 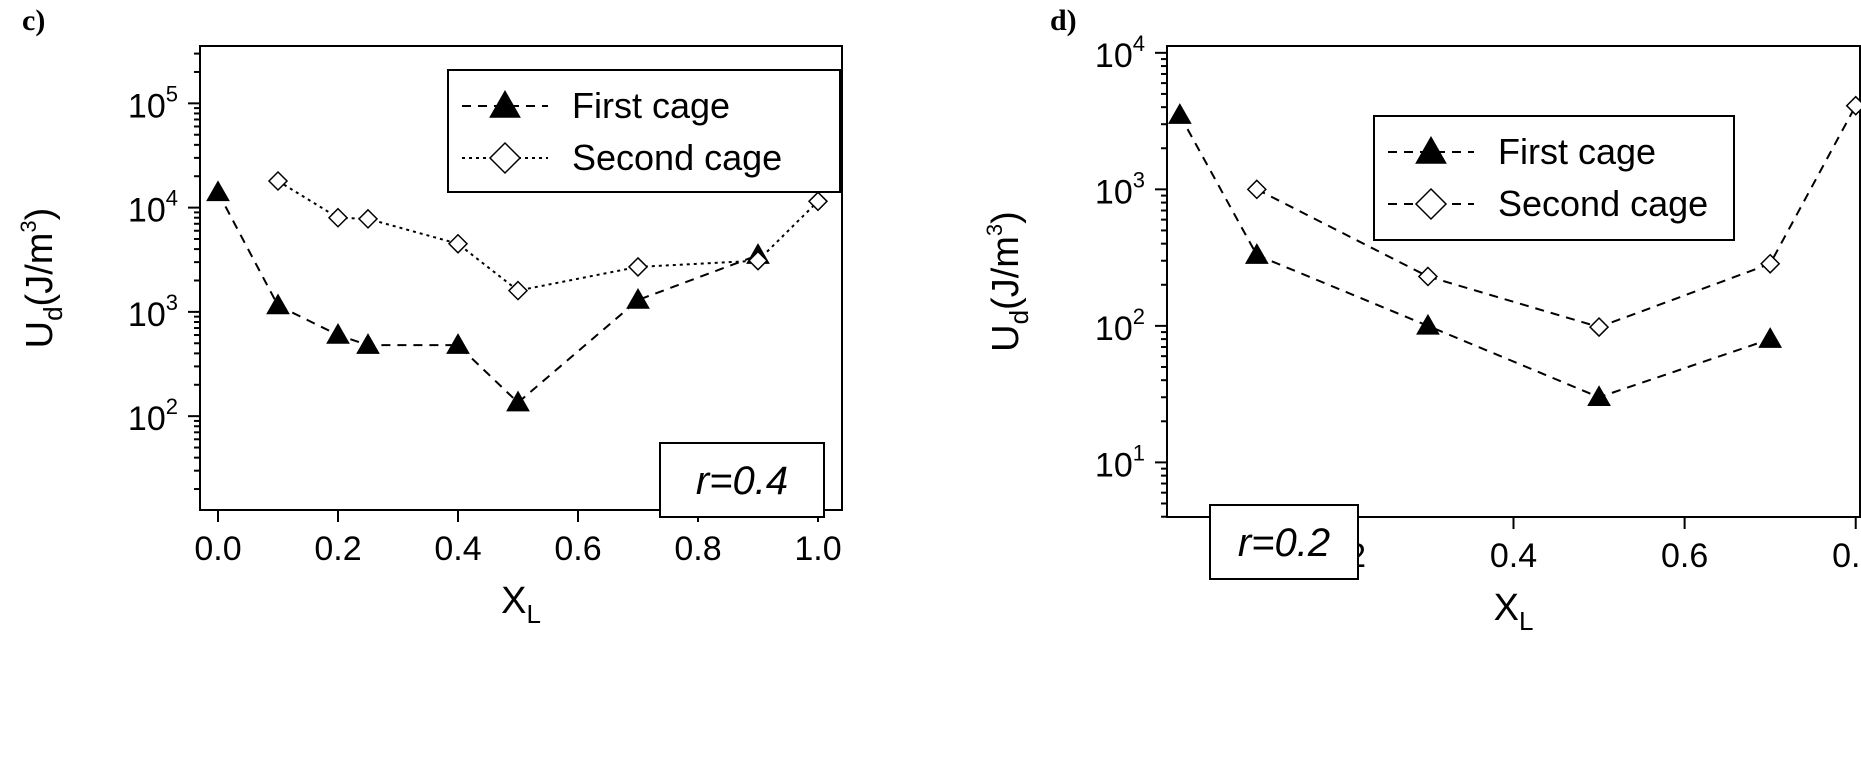 I want to click on x-tick-label: 0.0, so click(x=217, y=549).